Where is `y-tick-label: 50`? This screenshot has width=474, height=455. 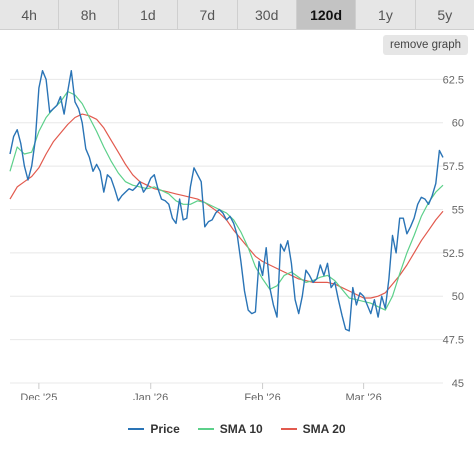 y-tick-label: 50 is located at coordinates (458, 297).